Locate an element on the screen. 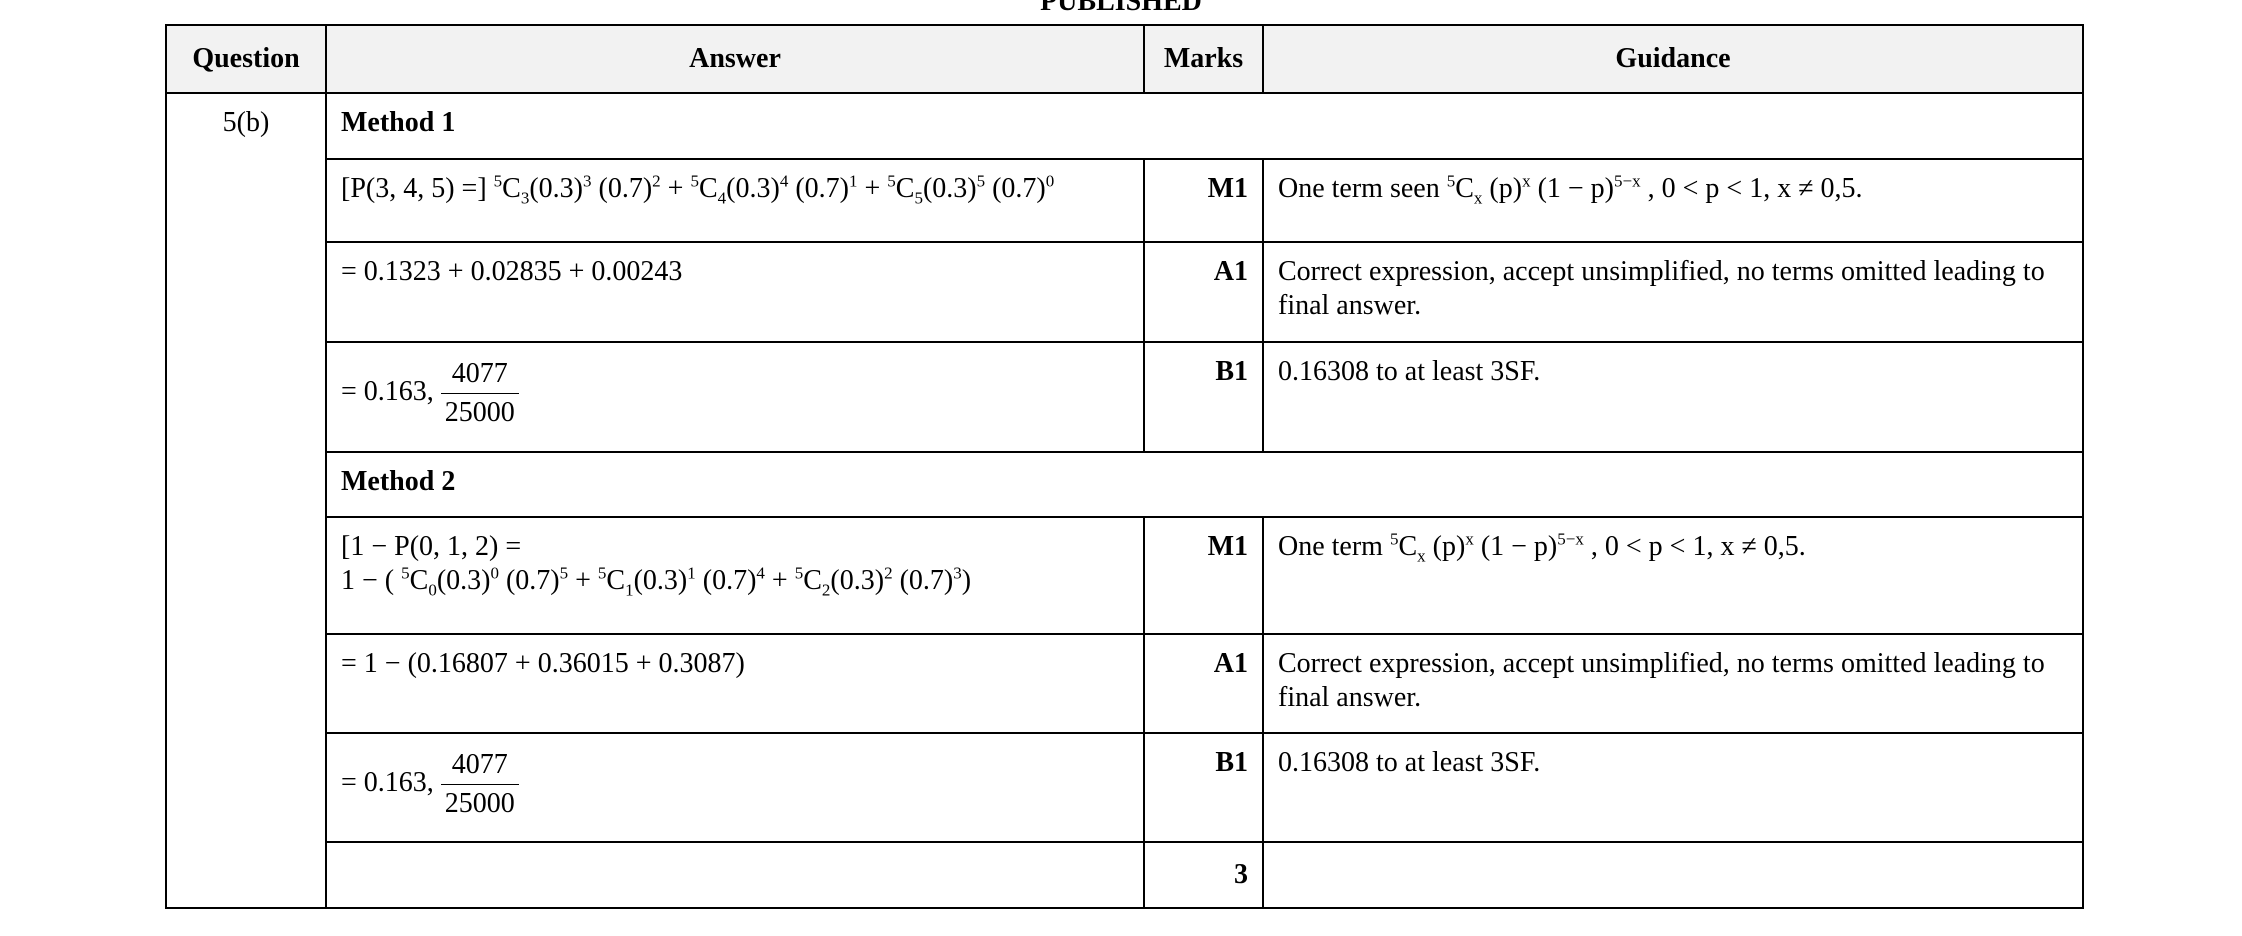 This screenshot has height=936, width=2242. header-cell: Marks is located at coordinates (1203, 59).